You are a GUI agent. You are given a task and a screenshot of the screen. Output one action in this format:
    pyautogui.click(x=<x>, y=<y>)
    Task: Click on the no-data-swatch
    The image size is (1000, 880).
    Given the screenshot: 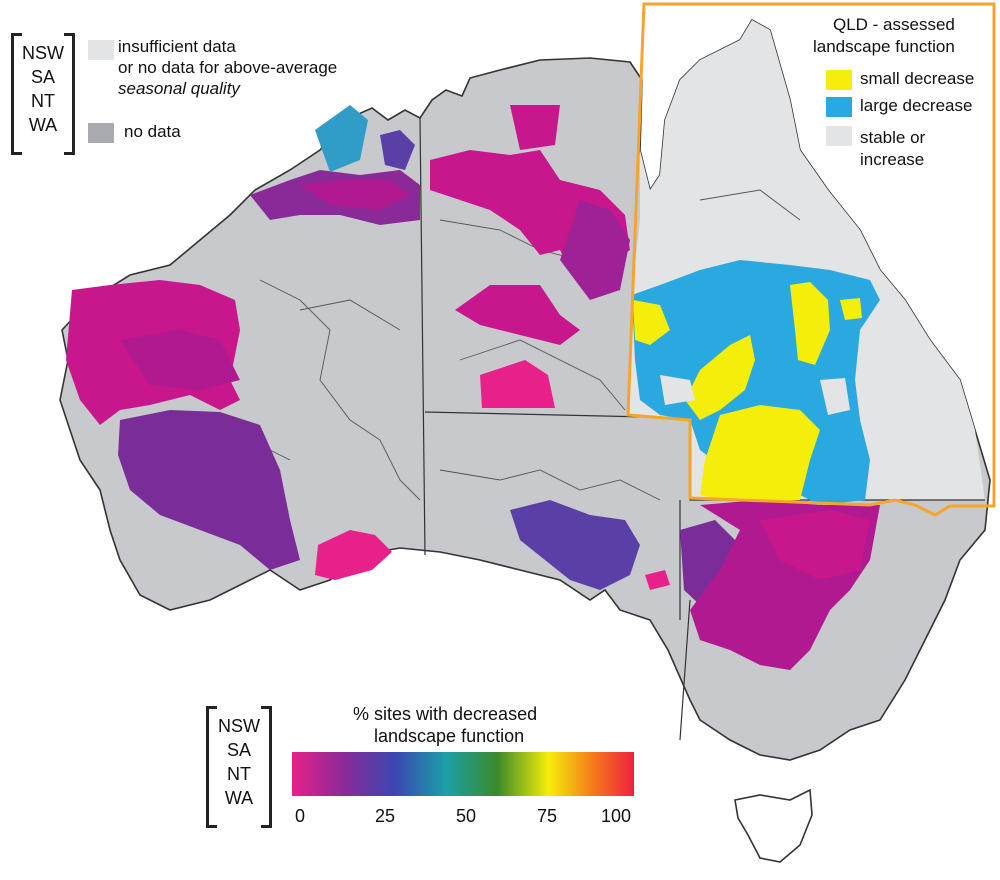 What is the action you would take?
    pyautogui.click(x=101, y=133)
    